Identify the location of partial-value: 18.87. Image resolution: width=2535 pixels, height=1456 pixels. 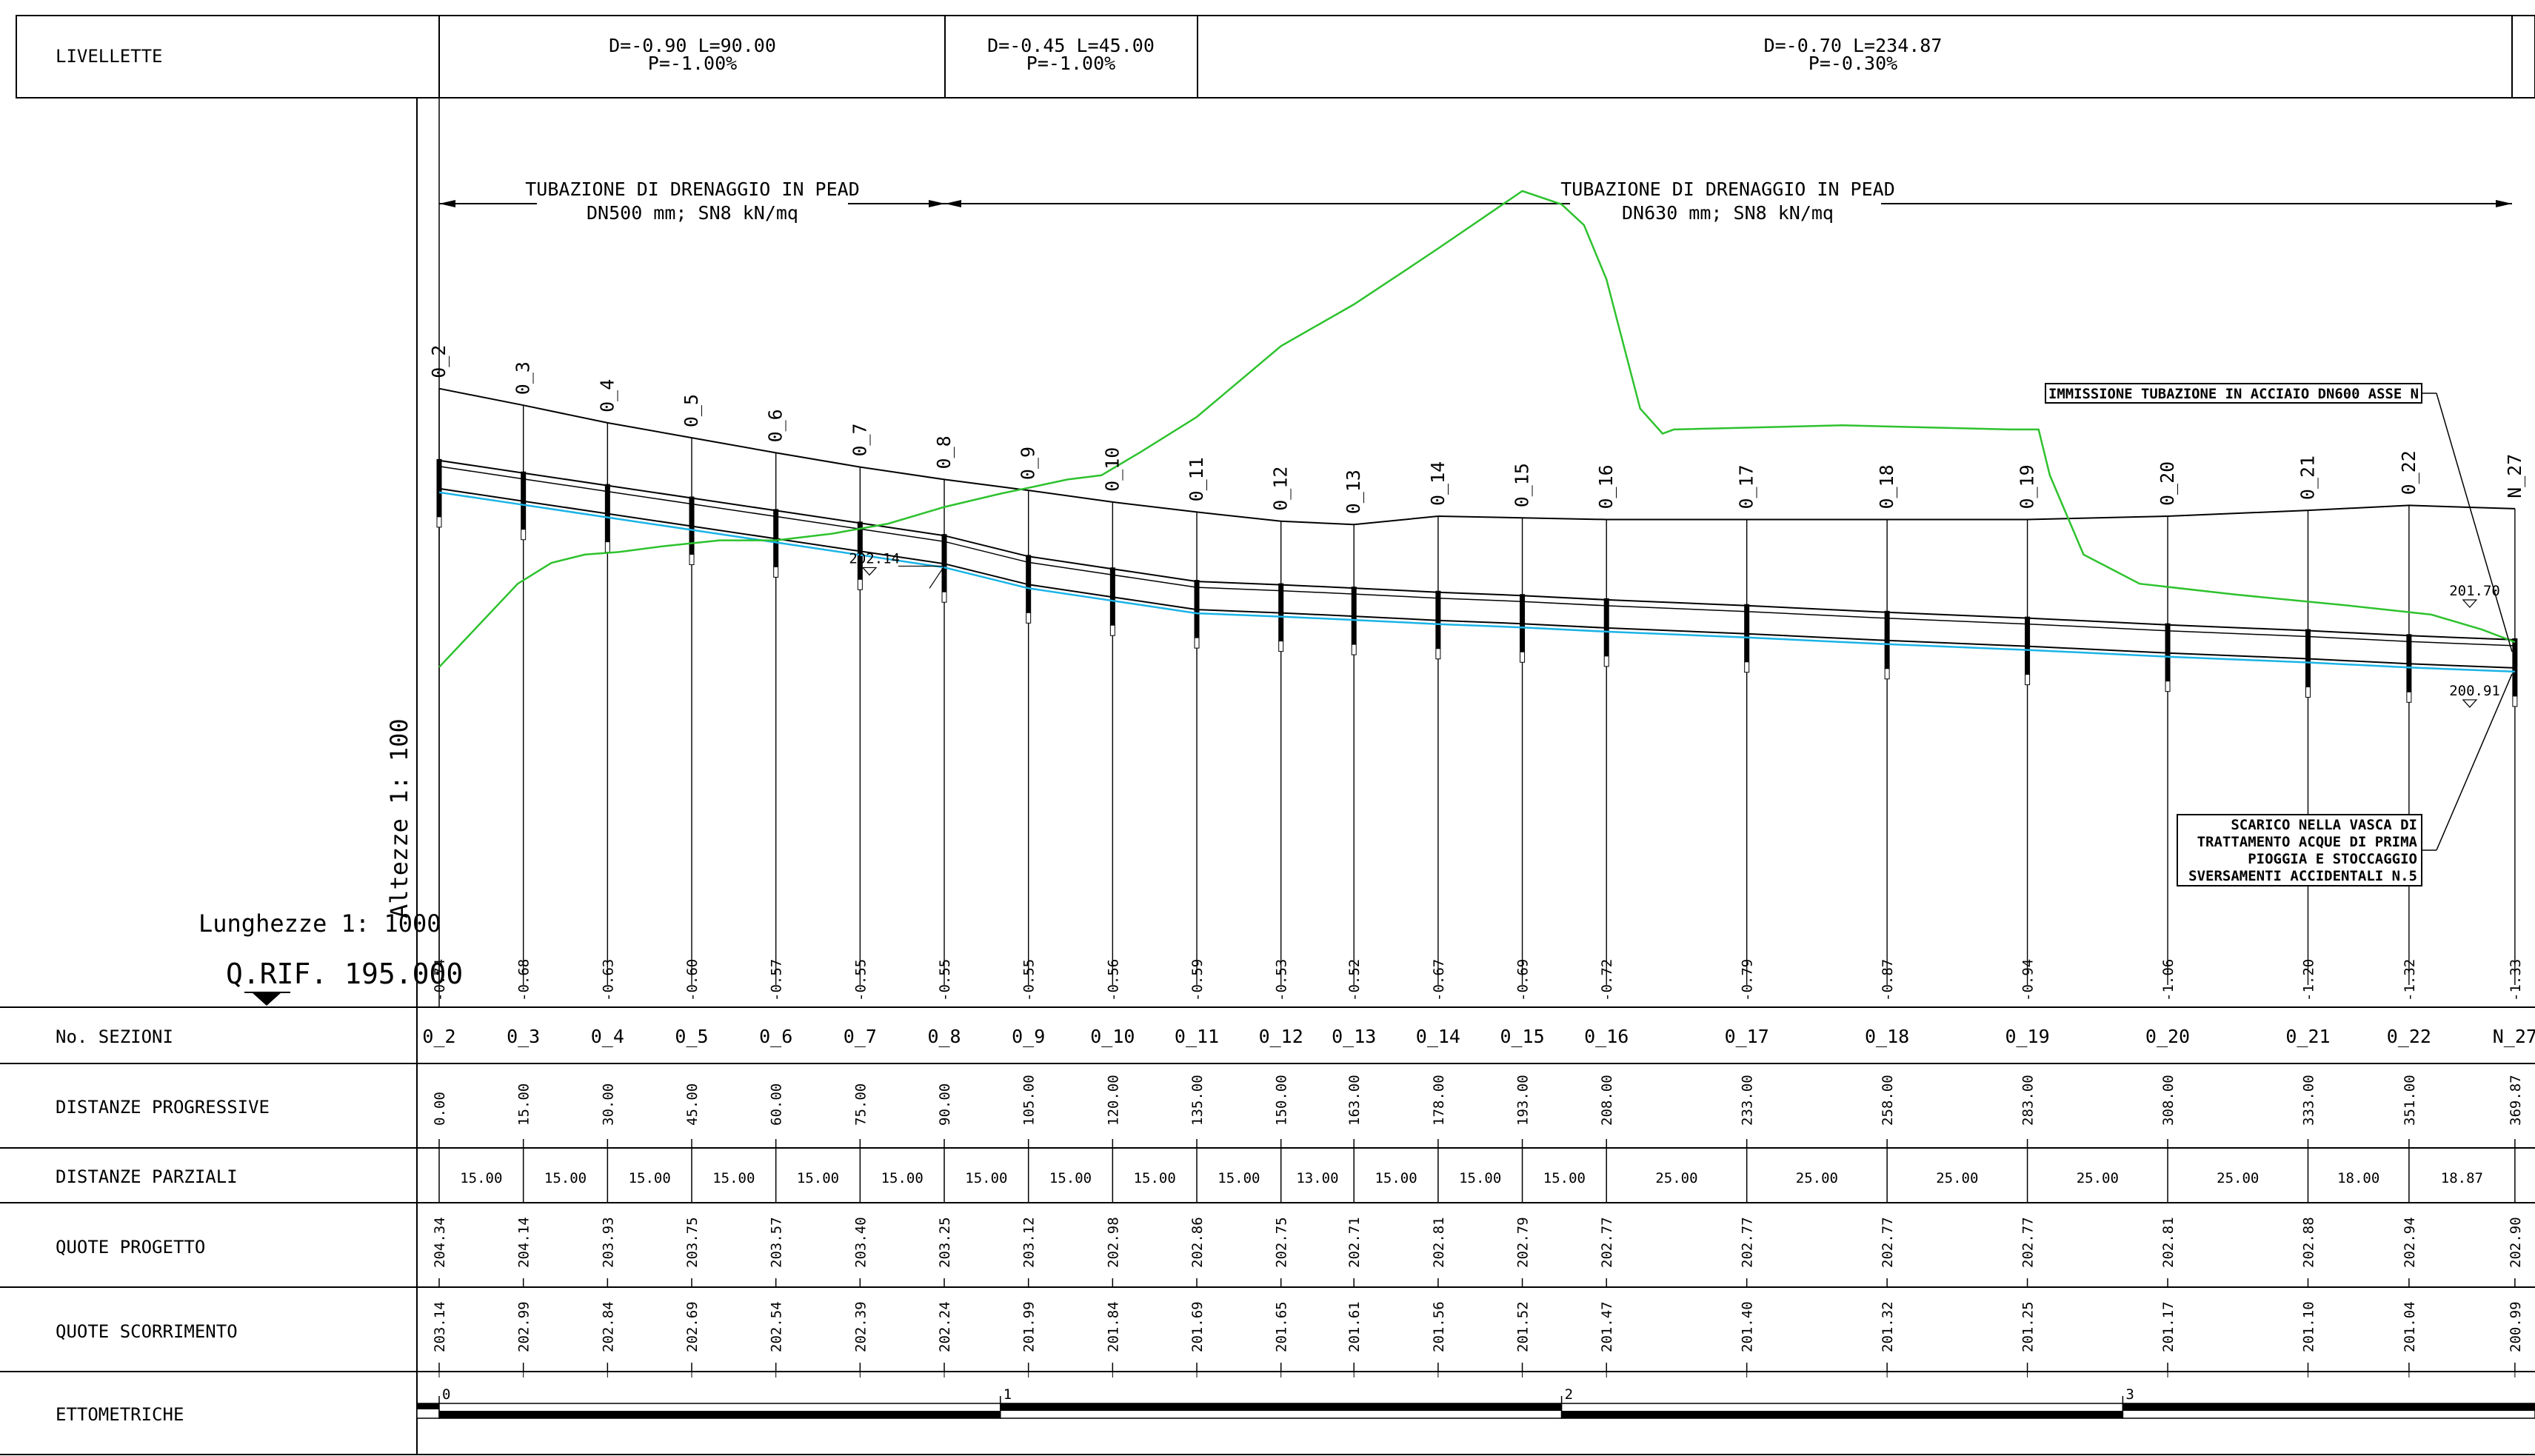
(2462, 1178).